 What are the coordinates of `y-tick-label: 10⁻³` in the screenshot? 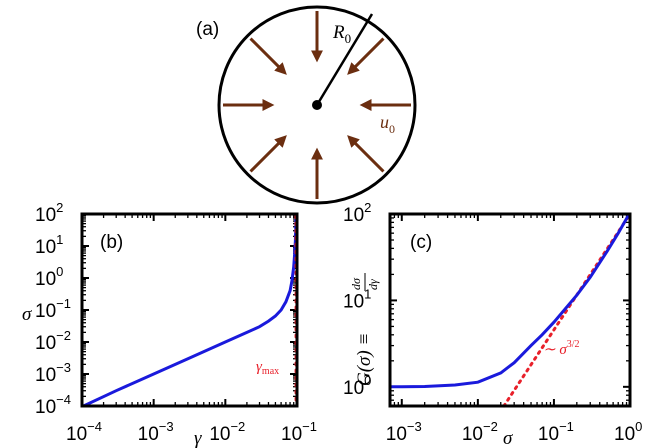 It's located at (53, 373).